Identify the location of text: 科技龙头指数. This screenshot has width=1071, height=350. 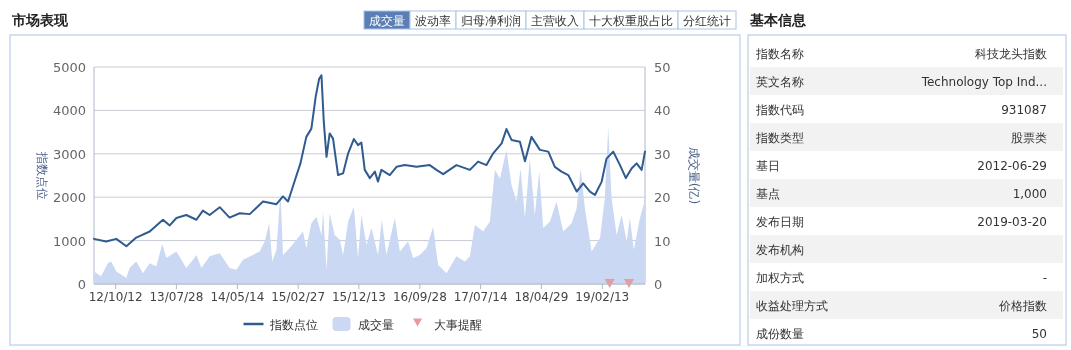
(1011, 54).